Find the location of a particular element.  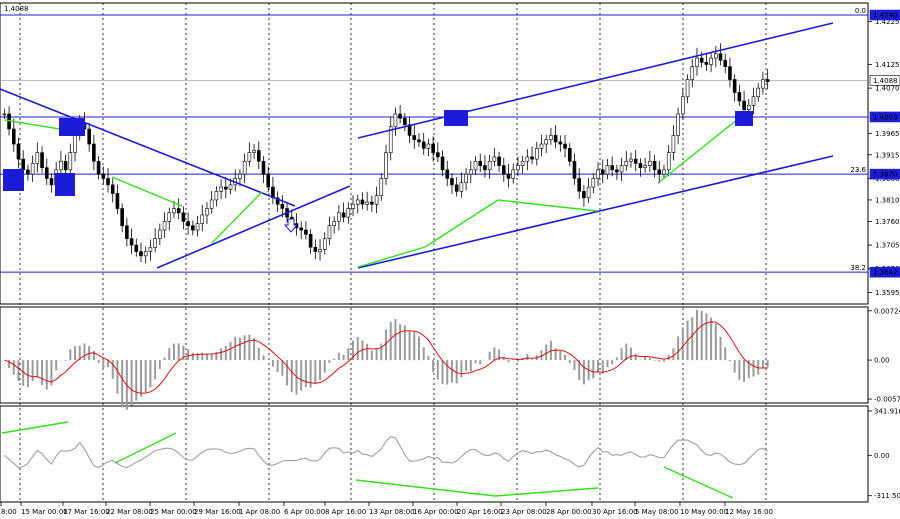

price-tick-label: 1.3915 is located at coordinates (887, 155).